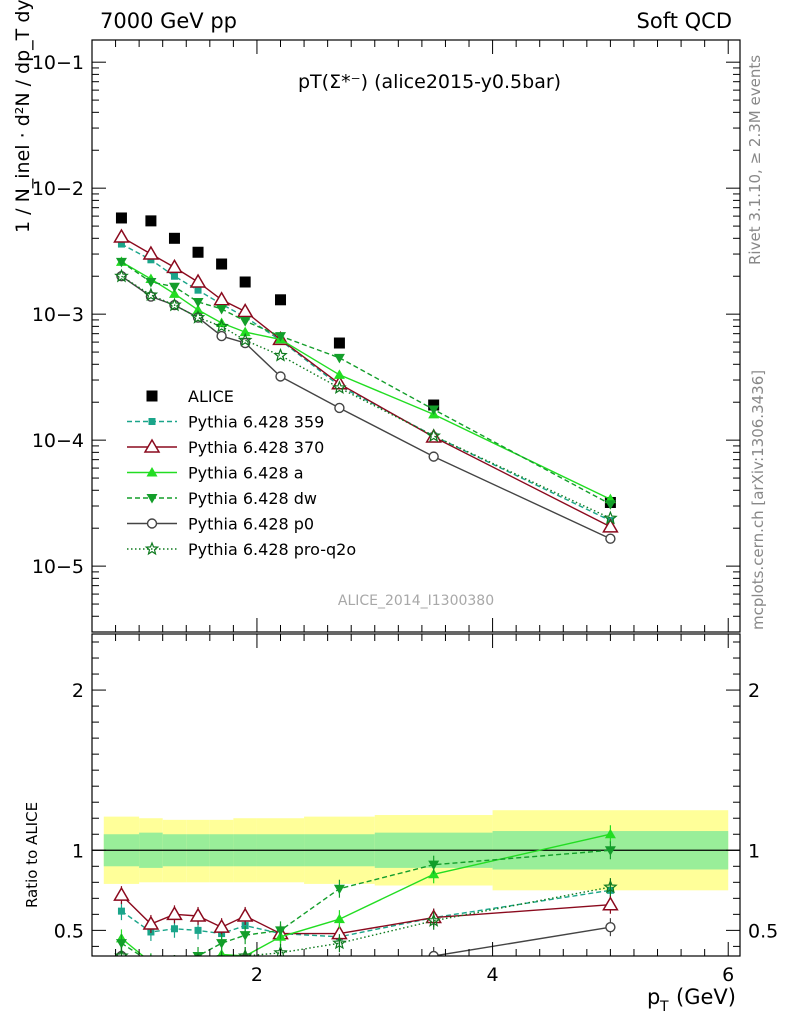 The image size is (786, 1024). I want to click on svg-text: p, so click(653, 997).